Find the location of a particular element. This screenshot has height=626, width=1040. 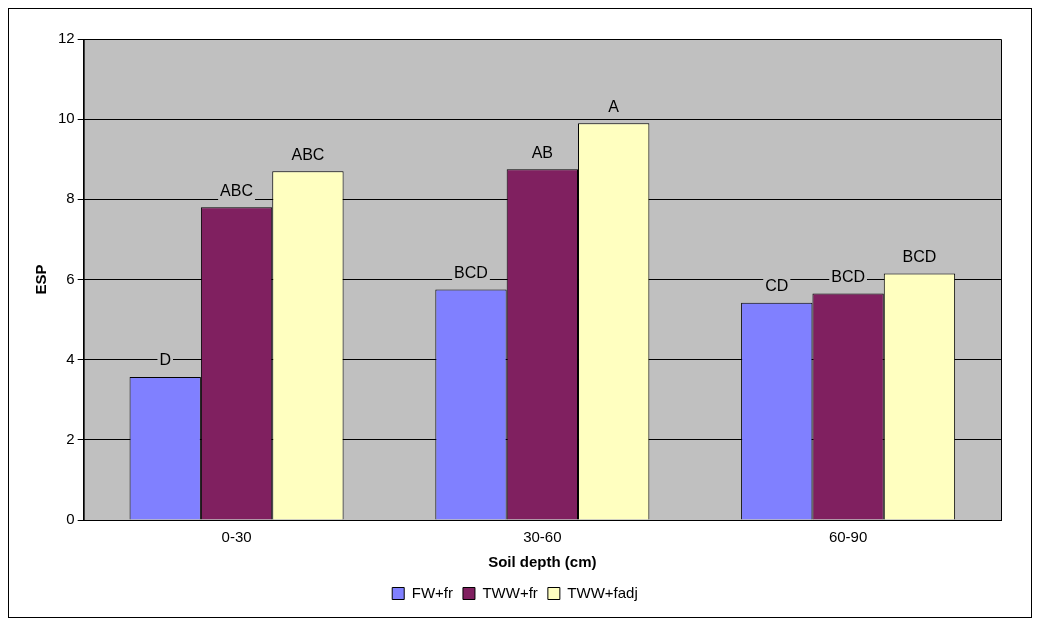

legend-label: TWW+fr is located at coordinates (510, 592).